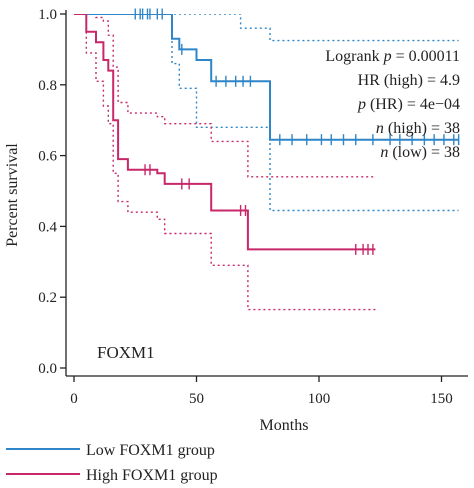  What do you see at coordinates (47, 15) in the screenshot?
I see `y-tick-label: 1.0` at bounding box center [47, 15].